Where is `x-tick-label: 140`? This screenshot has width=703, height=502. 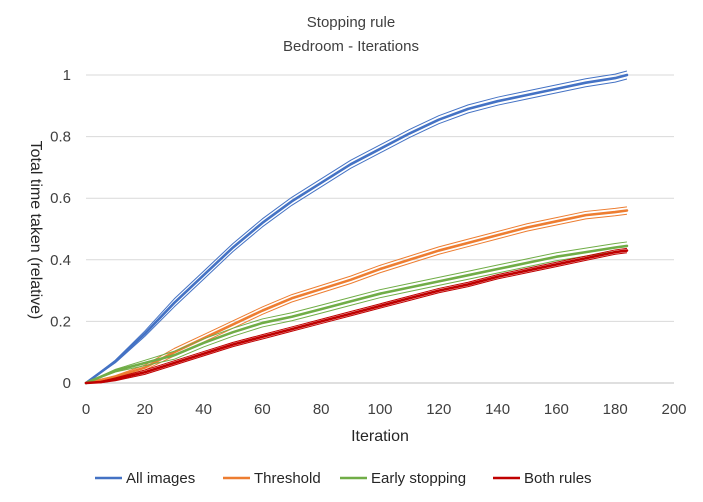
x-tick-label: 140 is located at coordinates (497, 409).